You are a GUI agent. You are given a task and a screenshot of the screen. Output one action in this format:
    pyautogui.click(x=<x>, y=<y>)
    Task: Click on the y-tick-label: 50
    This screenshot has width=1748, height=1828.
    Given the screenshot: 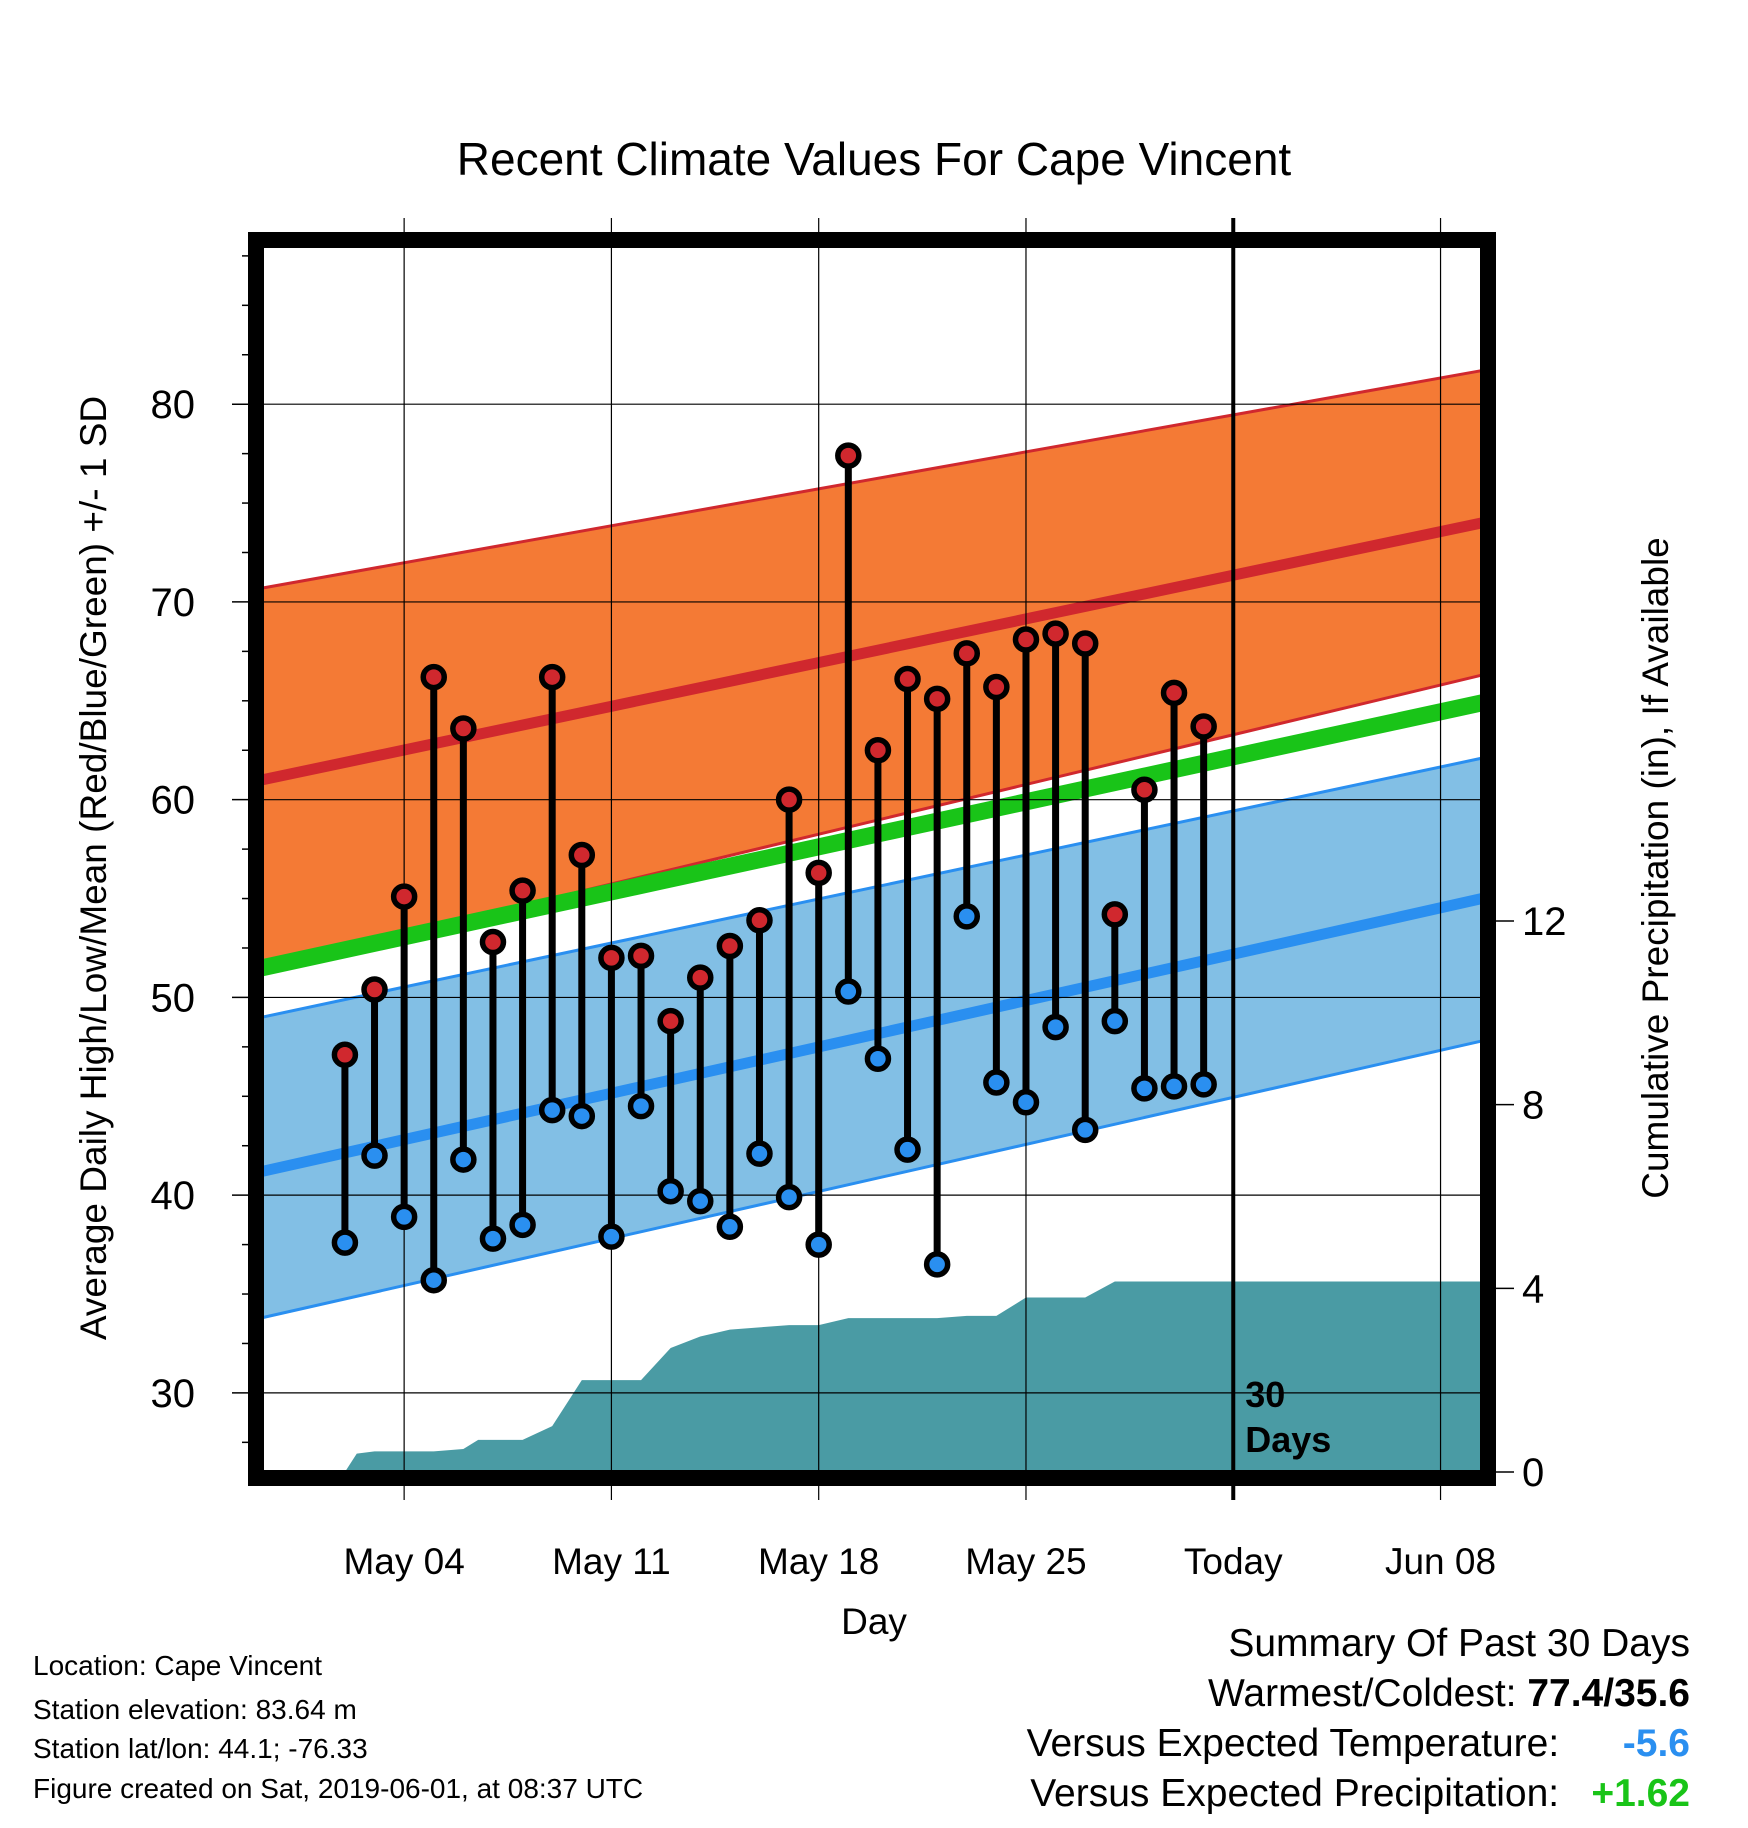 What is the action you would take?
    pyautogui.click(x=173, y=998)
    